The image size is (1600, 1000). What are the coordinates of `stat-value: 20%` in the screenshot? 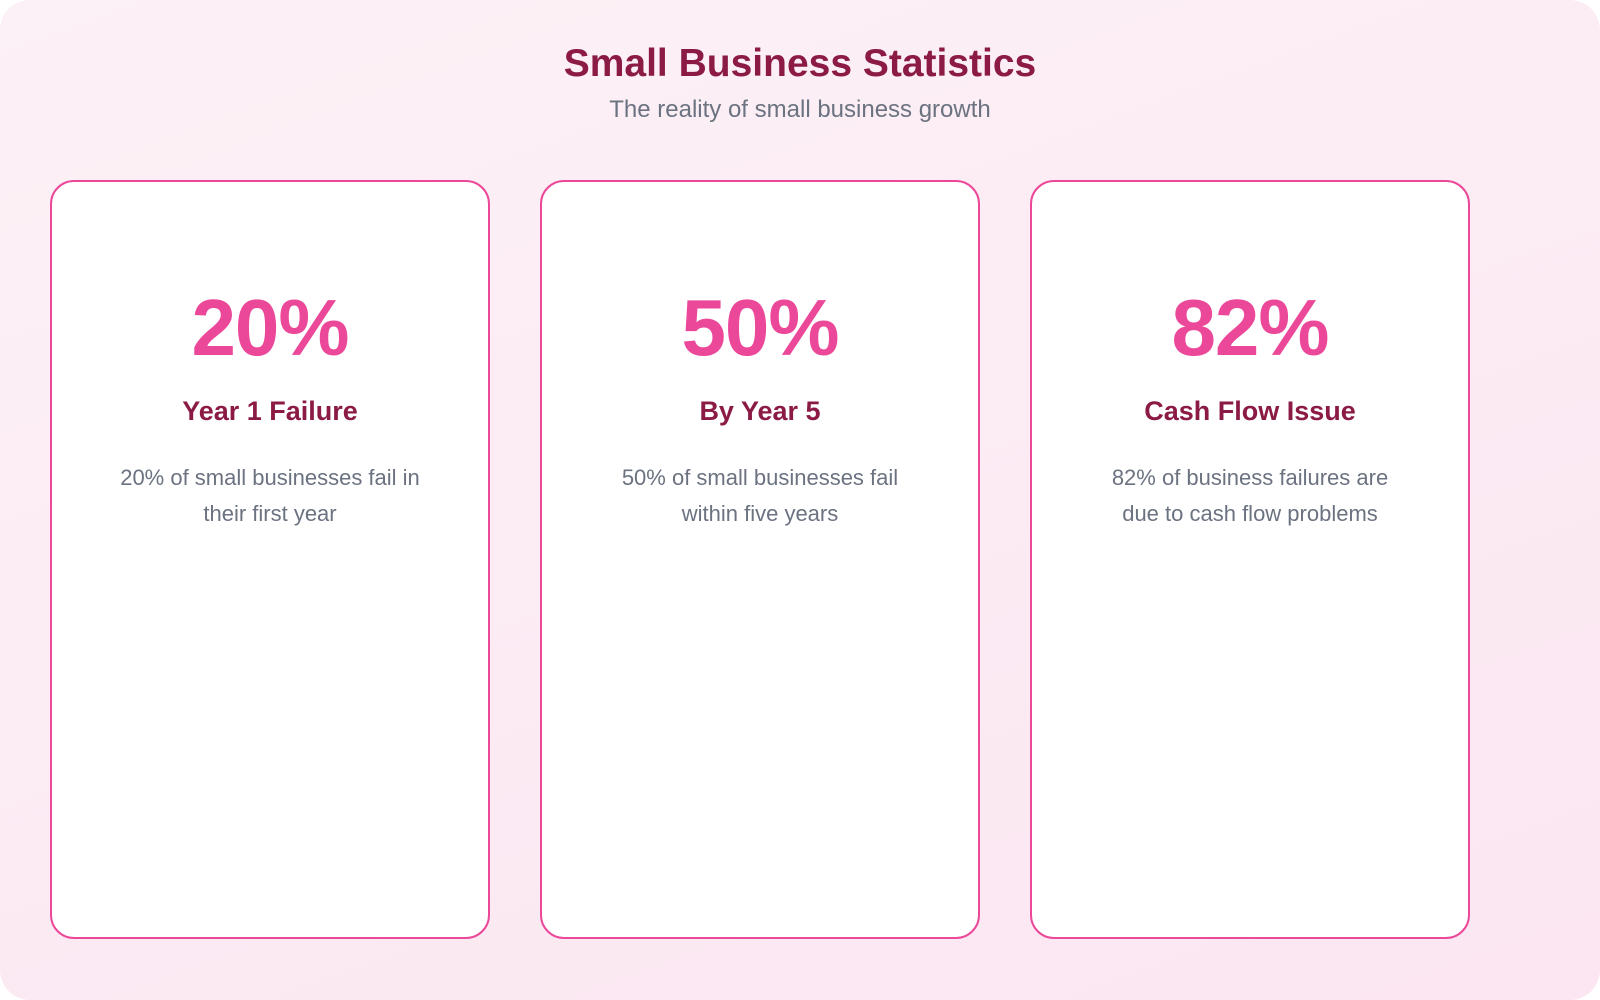 It's located at (270, 327).